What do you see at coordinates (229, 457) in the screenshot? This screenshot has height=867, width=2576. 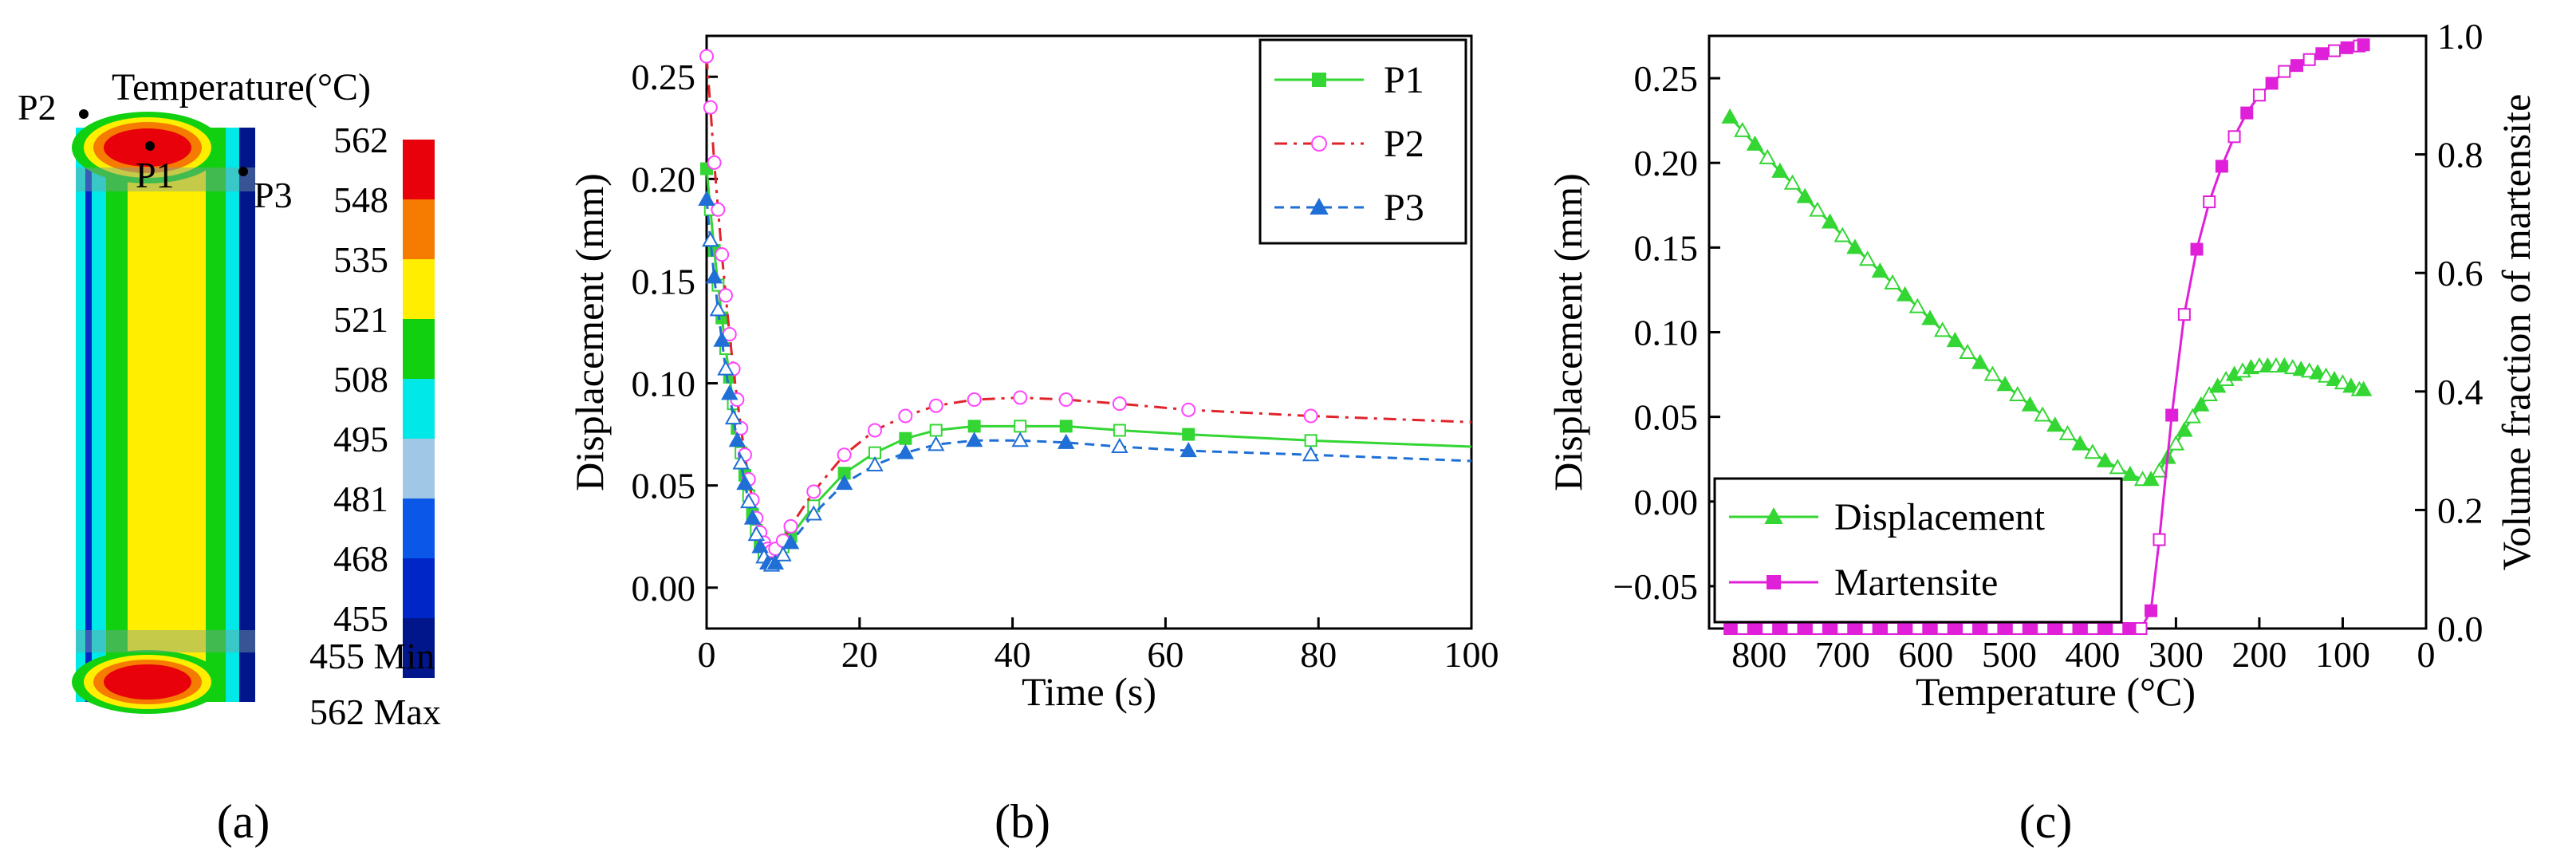 I see `panel-a: Temperature(°C) P2 P1 P3` at bounding box center [229, 457].